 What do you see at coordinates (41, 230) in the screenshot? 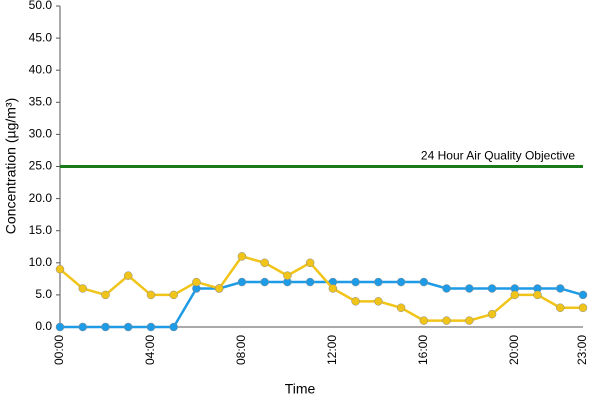
I see `y-tick-label: 15.0` at bounding box center [41, 230].